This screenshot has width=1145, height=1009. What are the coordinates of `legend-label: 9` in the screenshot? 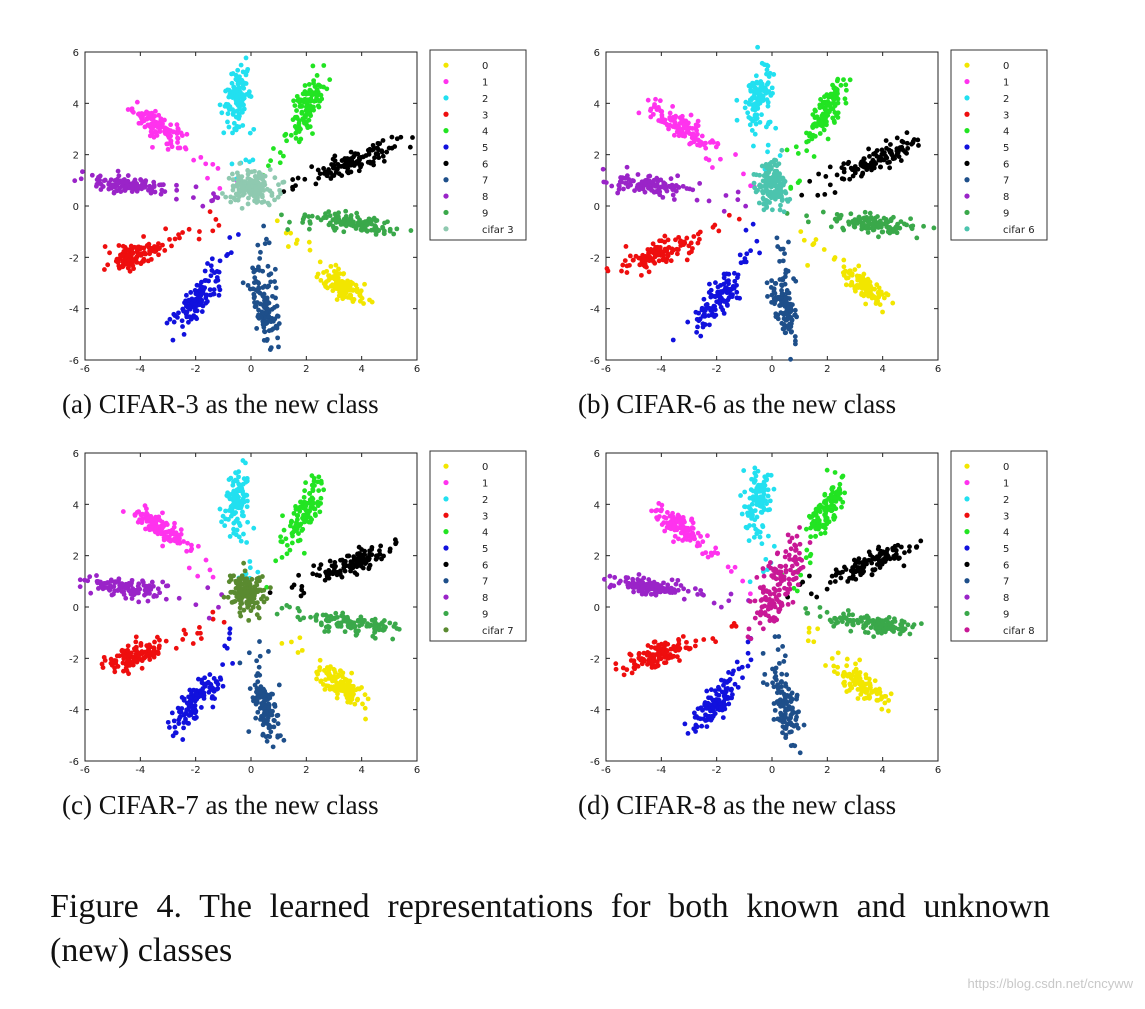 It's located at (485, 614).